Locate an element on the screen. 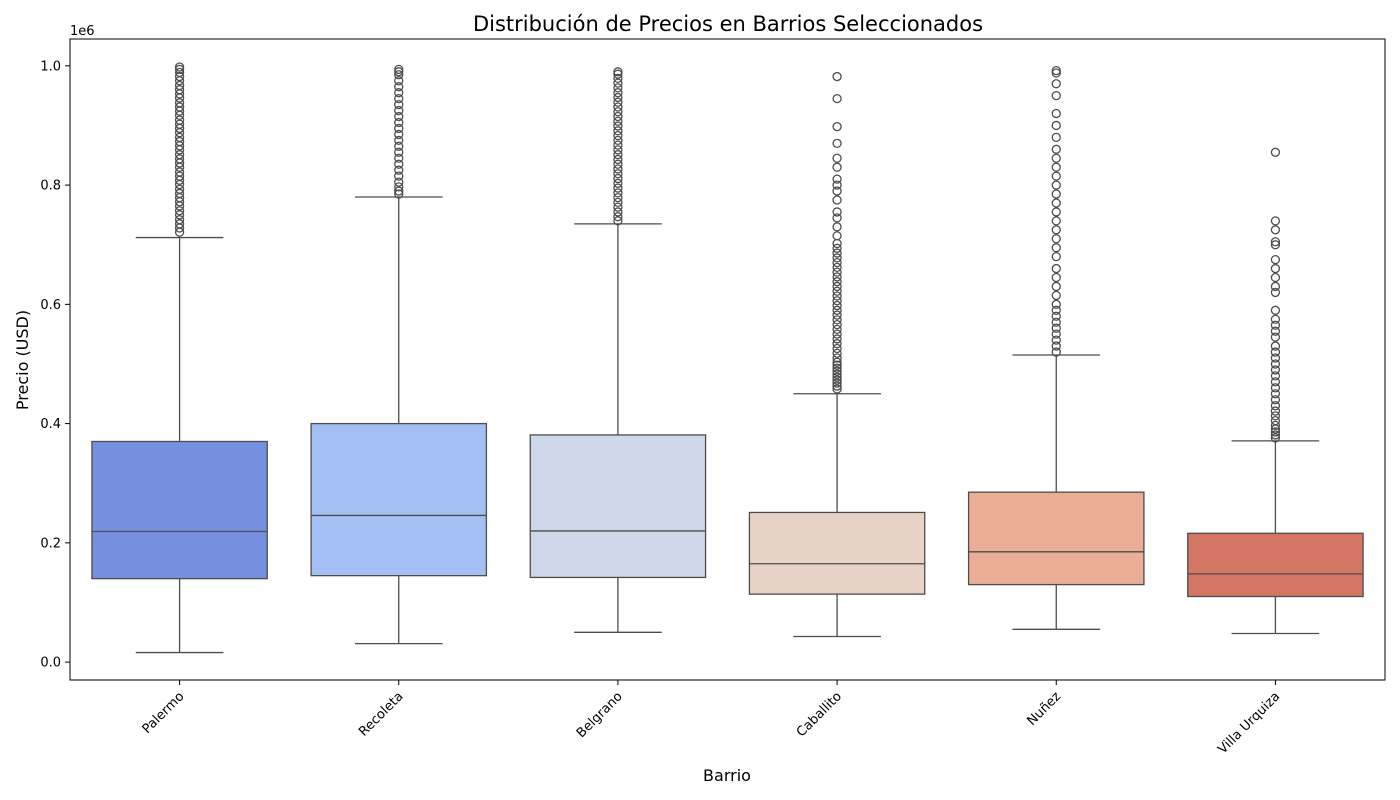 The image size is (1400, 800). y-tick-label: 0.4 is located at coordinates (50, 424).